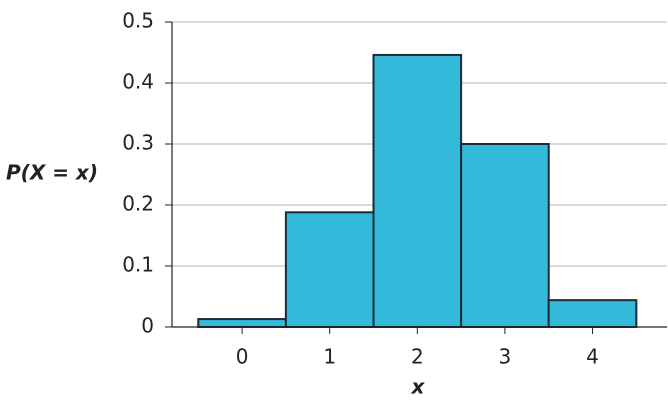 The width and height of the screenshot is (668, 401). Describe the element at coordinates (505, 357) in the screenshot. I see `x-tick-label: 3` at that location.